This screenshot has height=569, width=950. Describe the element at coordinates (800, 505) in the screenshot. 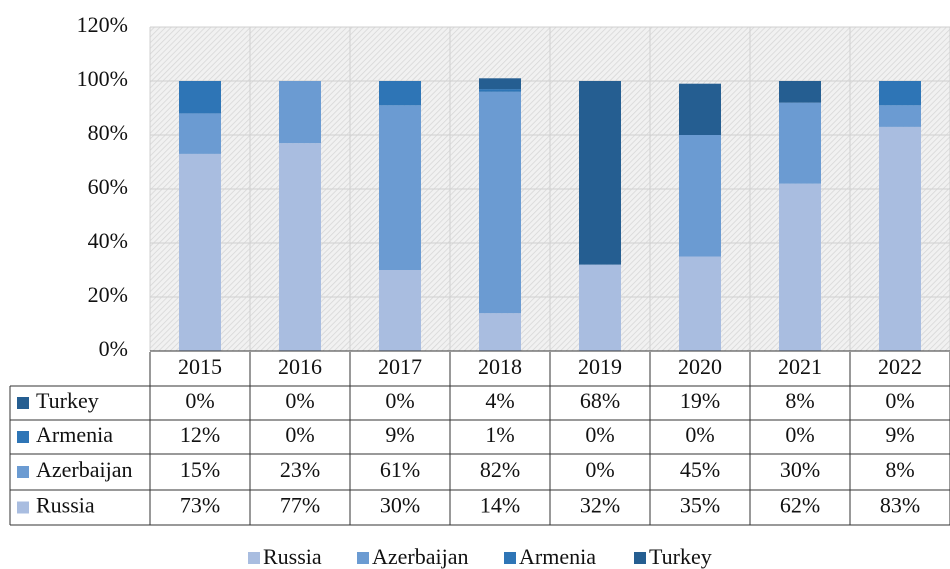

I see `table-cell: 62%` at that location.